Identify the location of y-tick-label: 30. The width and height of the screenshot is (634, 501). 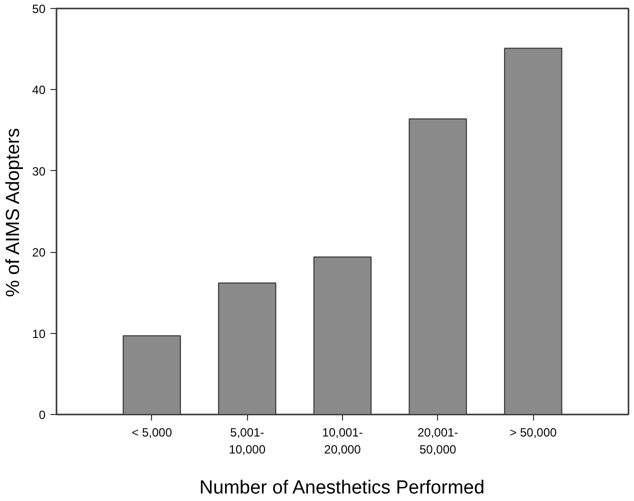
(39, 171).